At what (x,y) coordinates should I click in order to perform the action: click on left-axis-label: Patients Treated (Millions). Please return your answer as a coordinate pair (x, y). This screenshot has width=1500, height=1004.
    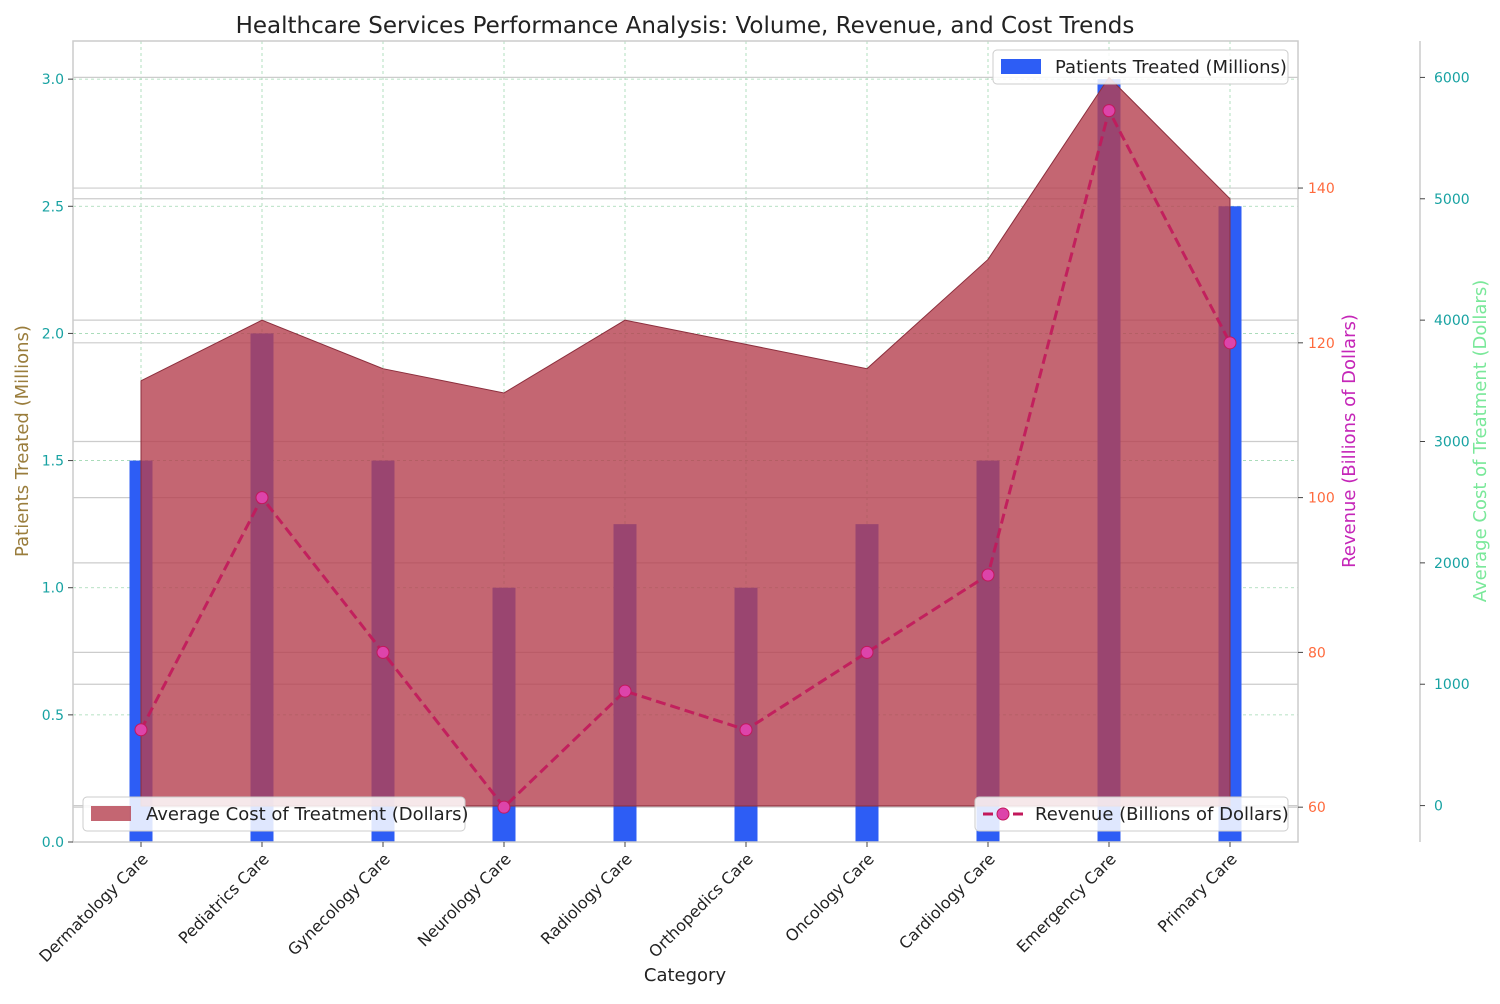
    Looking at the image, I should click on (22, 441).